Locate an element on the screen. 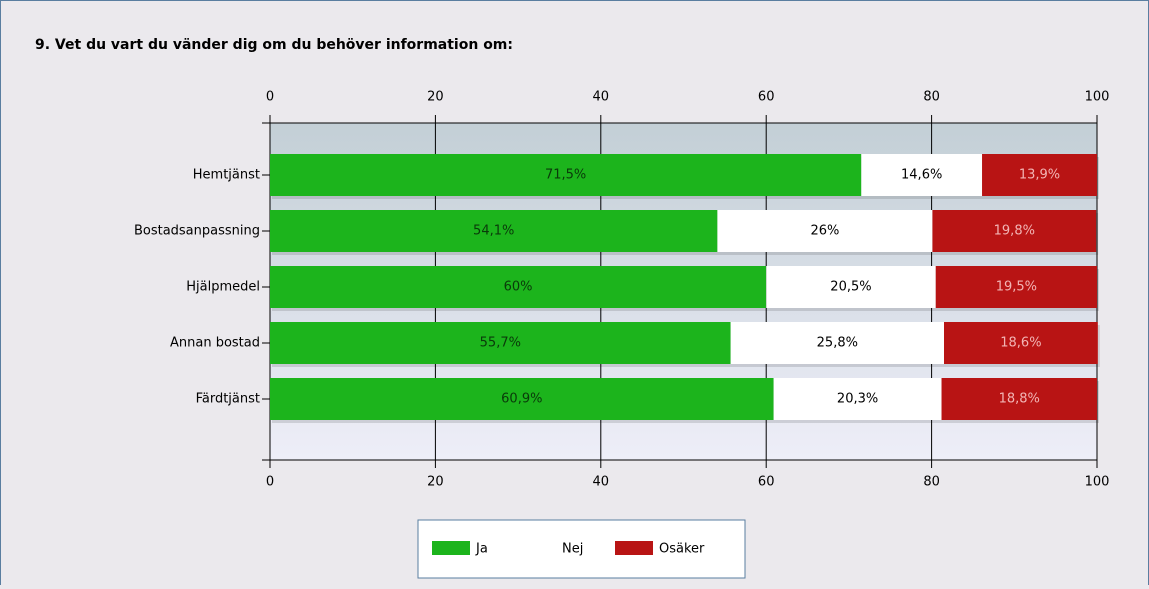 The image size is (1149, 589). value-label: 18,6% is located at coordinates (1020, 343).